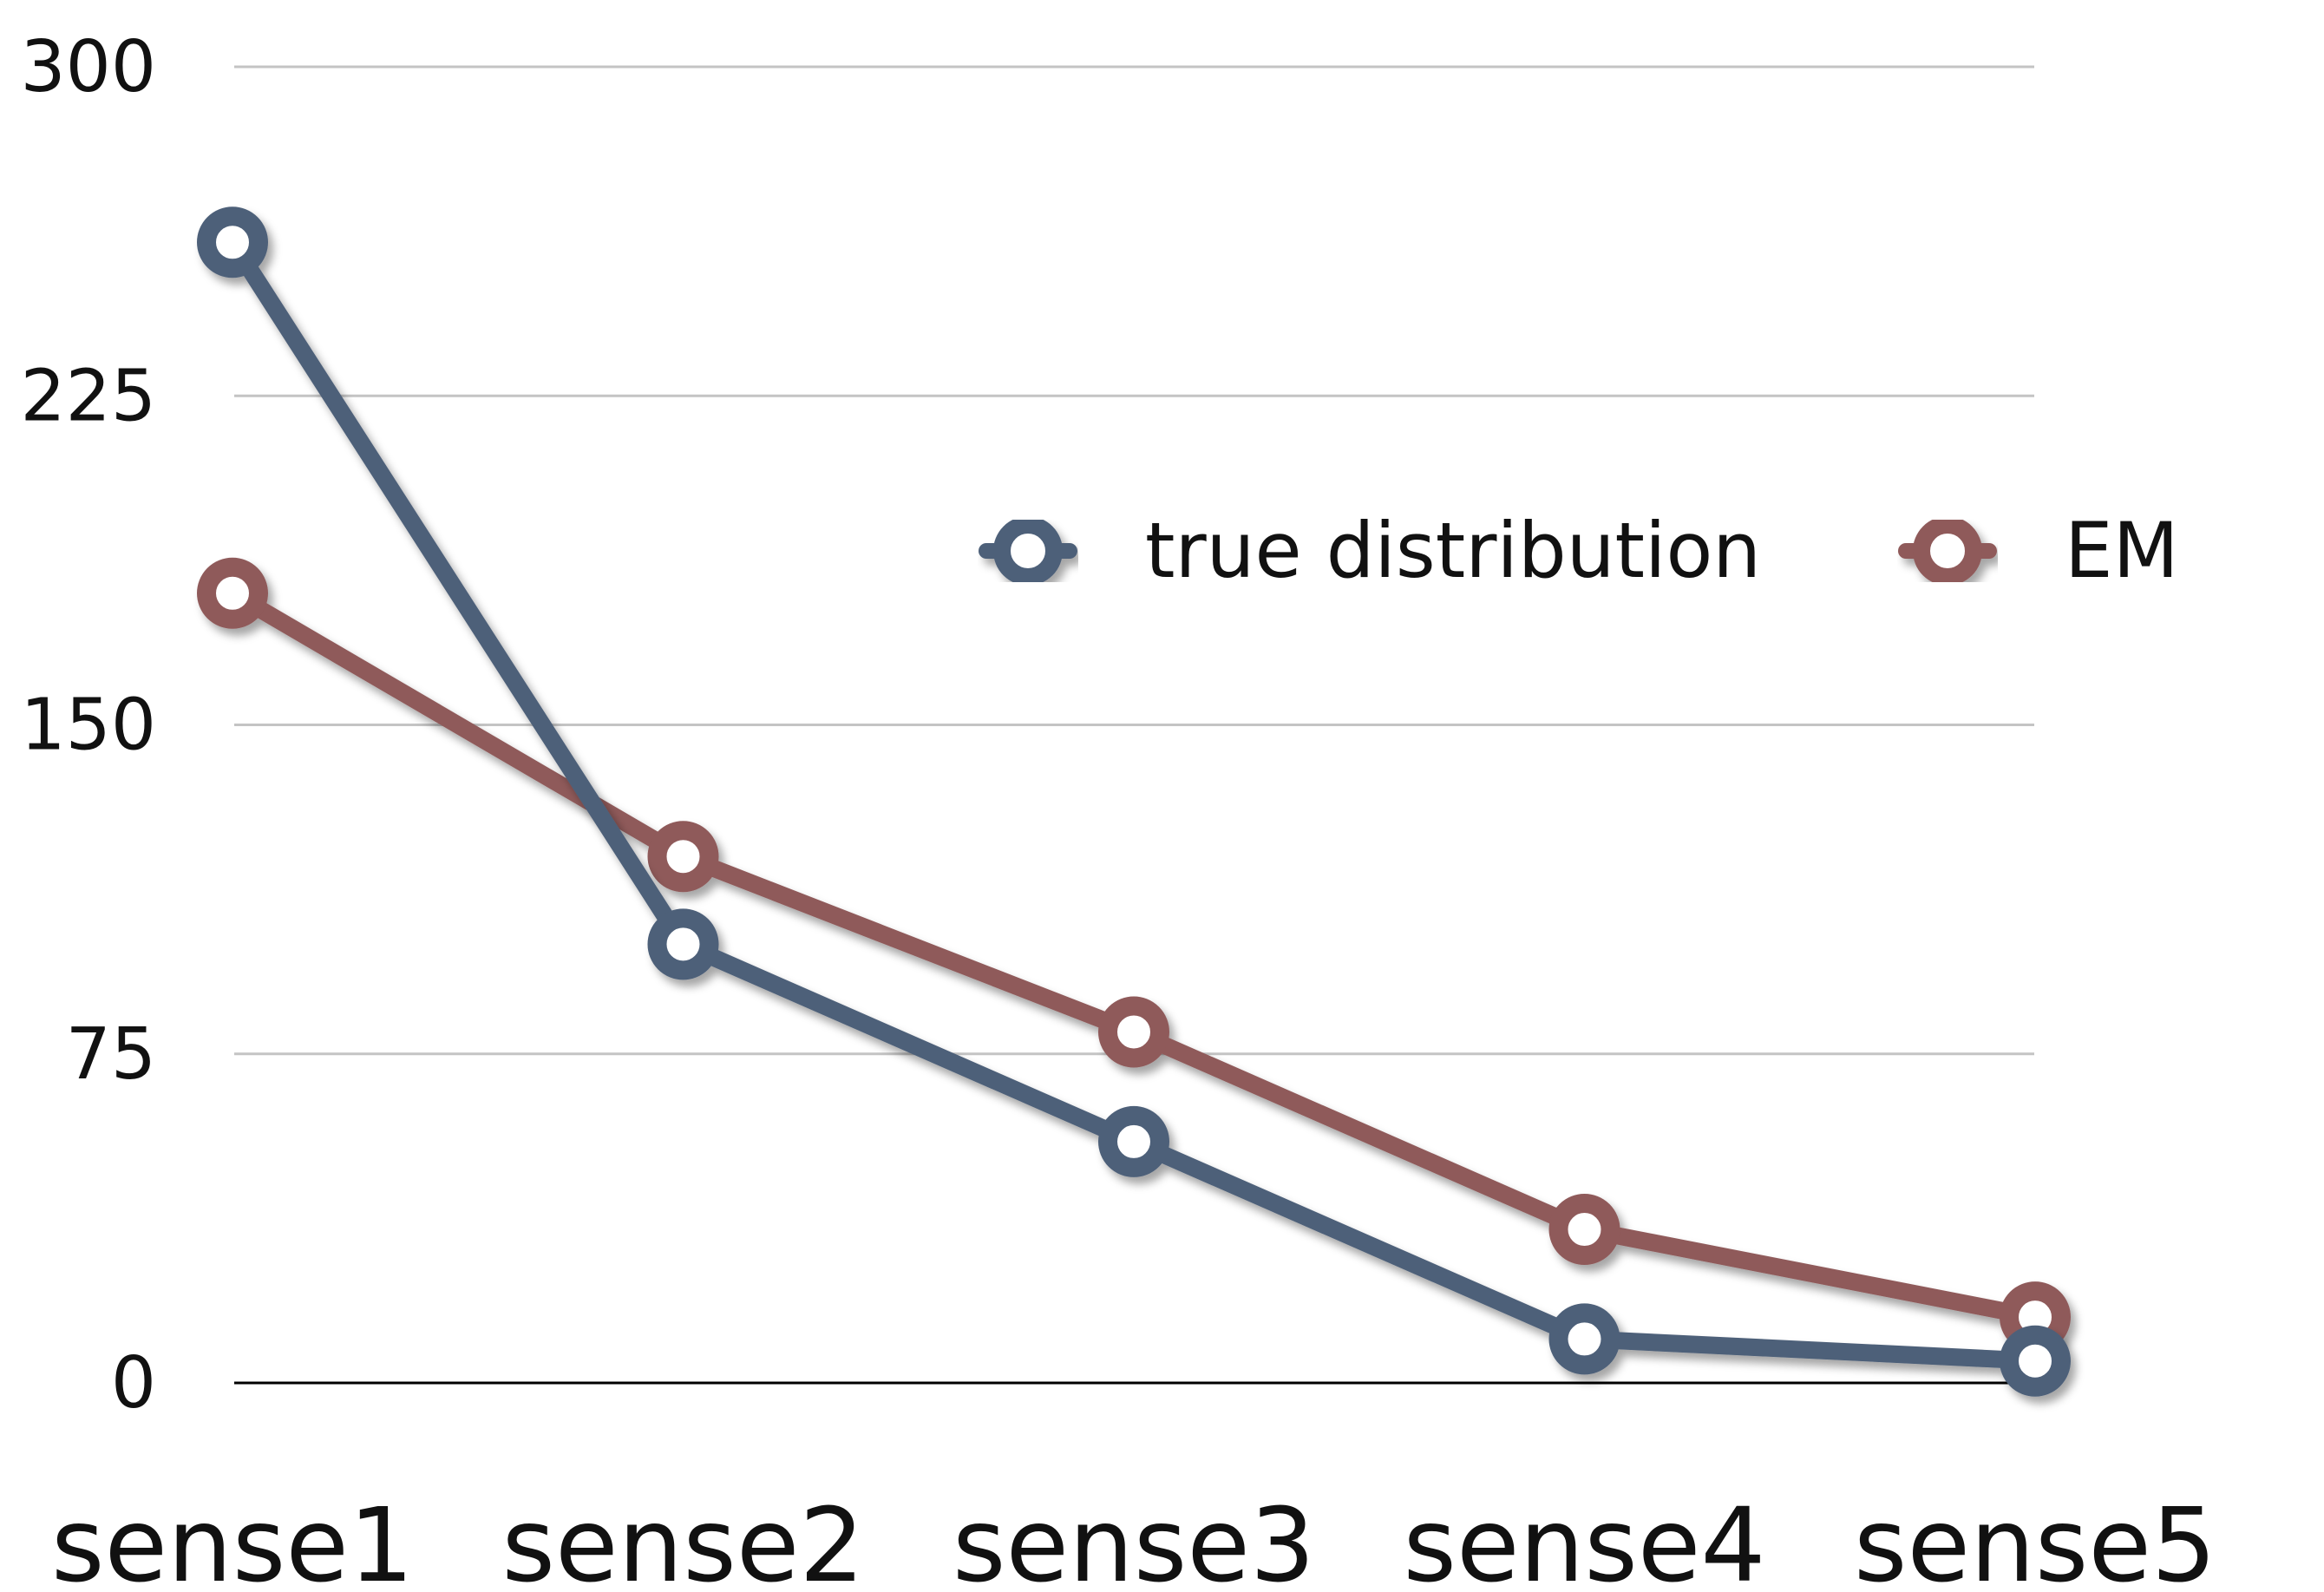 Image resolution: width=2324 pixels, height=1592 pixels. Describe the element at coordinates (133, 1383) in the screenshot. I see `y-tick-label: 0` at that location.